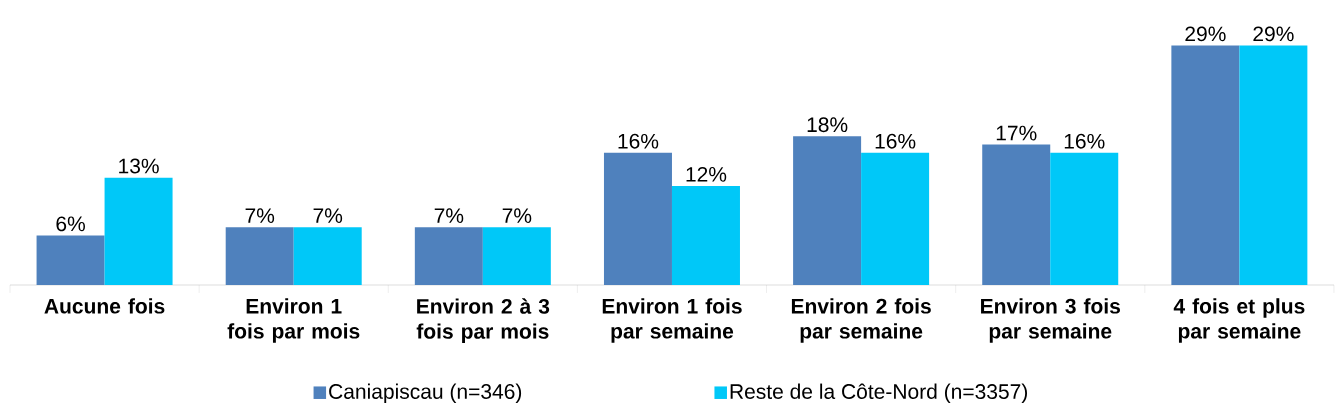  What do you see at coordinates (104, 306) in the screenshot?
I see `x-tick-label: Aucune fois` at bounding box center [104, 306].